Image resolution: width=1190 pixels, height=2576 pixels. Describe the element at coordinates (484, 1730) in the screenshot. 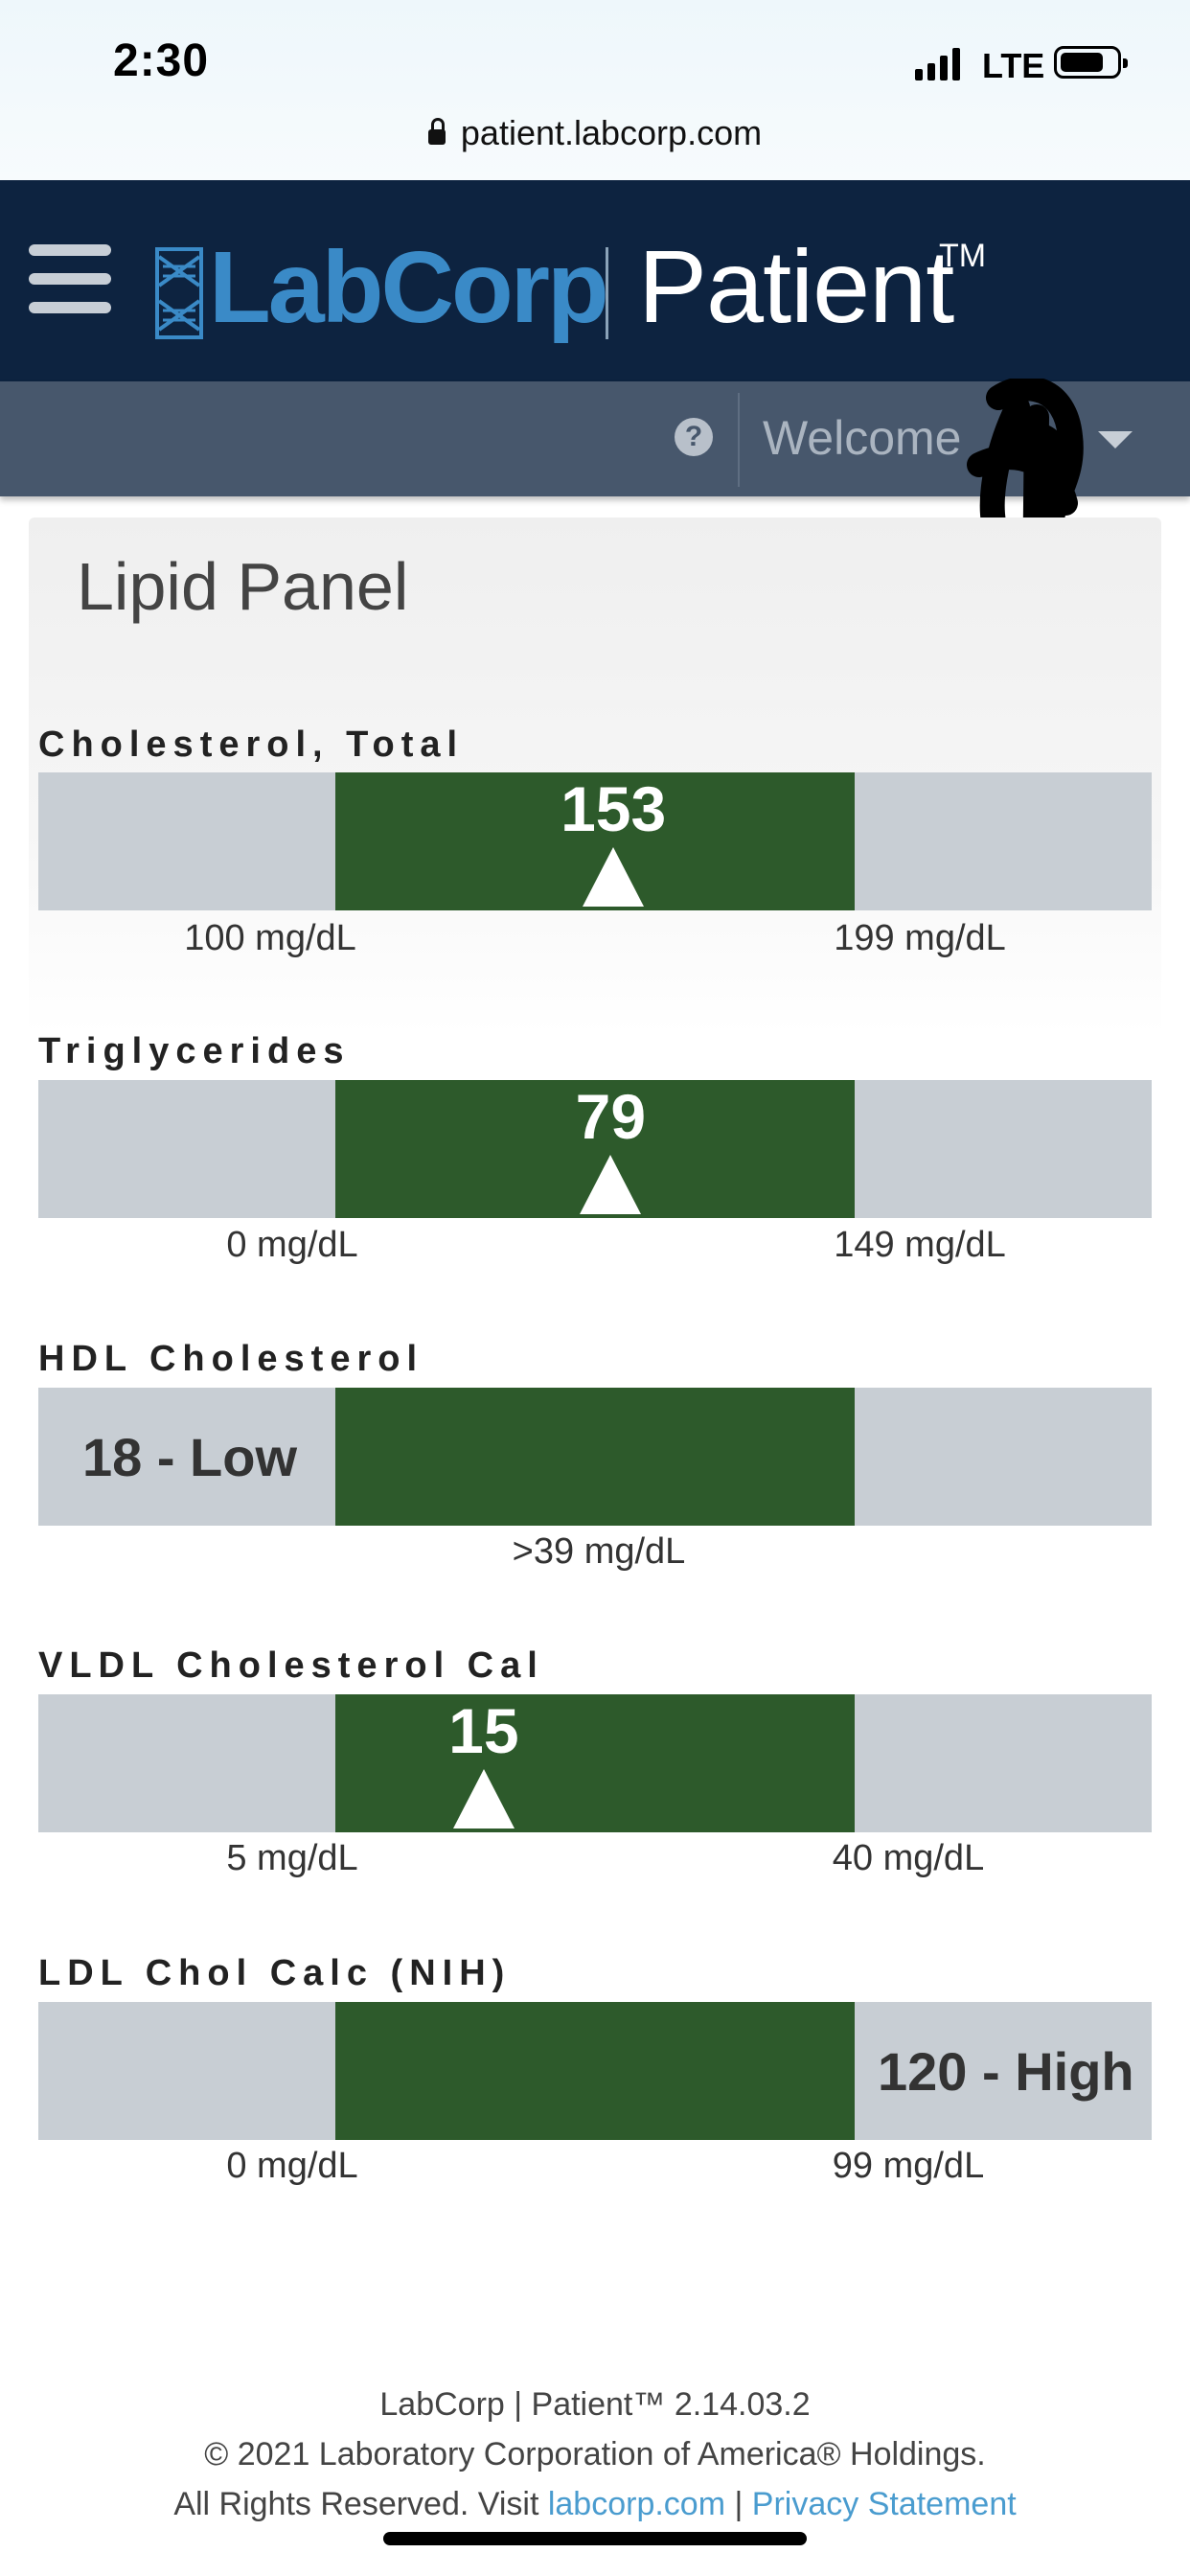

I see `result-value: 15` at that location.